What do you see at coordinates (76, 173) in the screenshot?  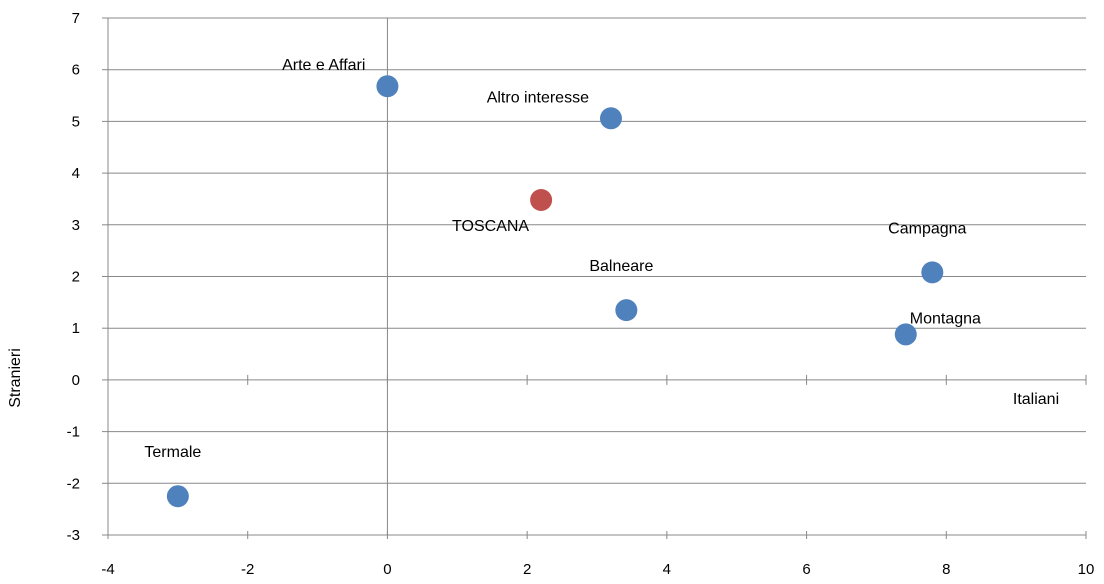 I see `y-tick-label: 4` at bounding box center [76, 173].